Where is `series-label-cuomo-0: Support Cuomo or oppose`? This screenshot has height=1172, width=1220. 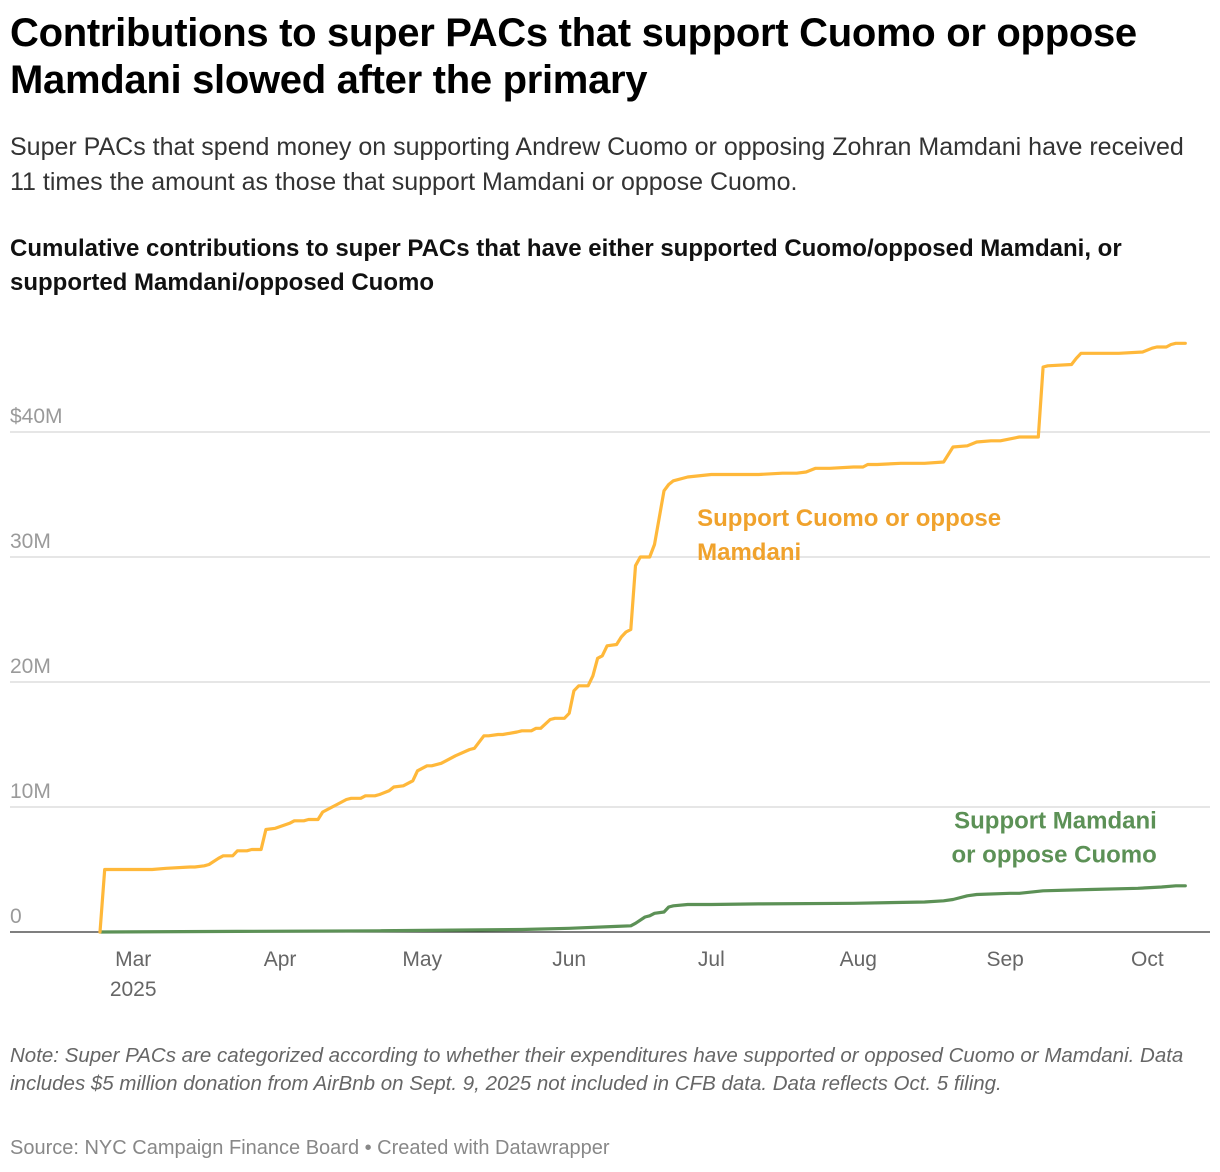 series-label-cuomo-0: Support Cuomo or oppose is located at coordinates (849, 518).